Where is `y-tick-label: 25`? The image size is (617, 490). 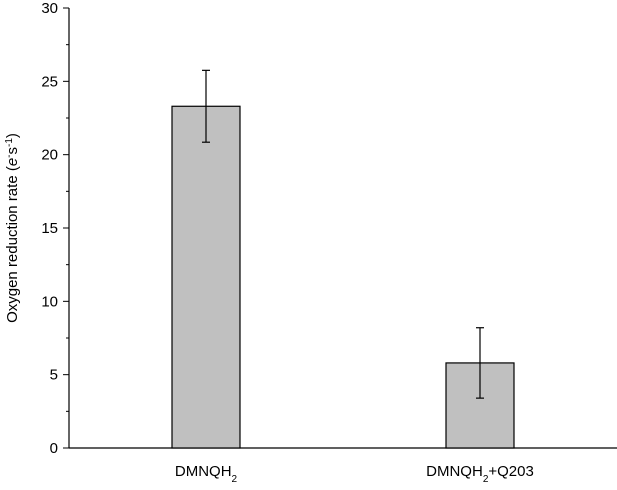 y-tick-label: 25 is located at coordinates (49, 81).